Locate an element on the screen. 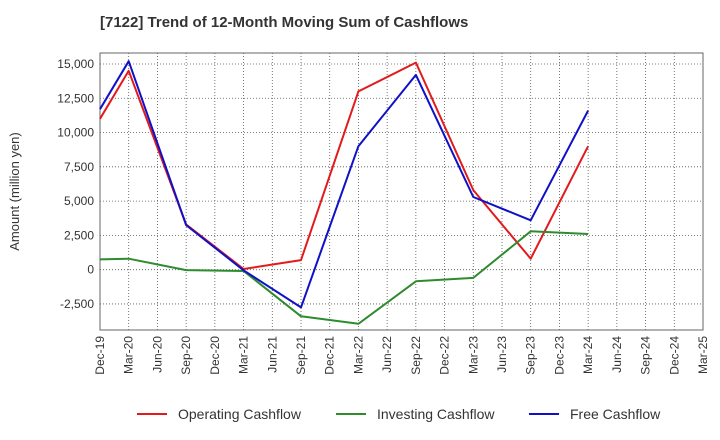 The width and height of the screenshot is (720, 440). y-tick-label: 15,000 is located at coordinates (75, 64).